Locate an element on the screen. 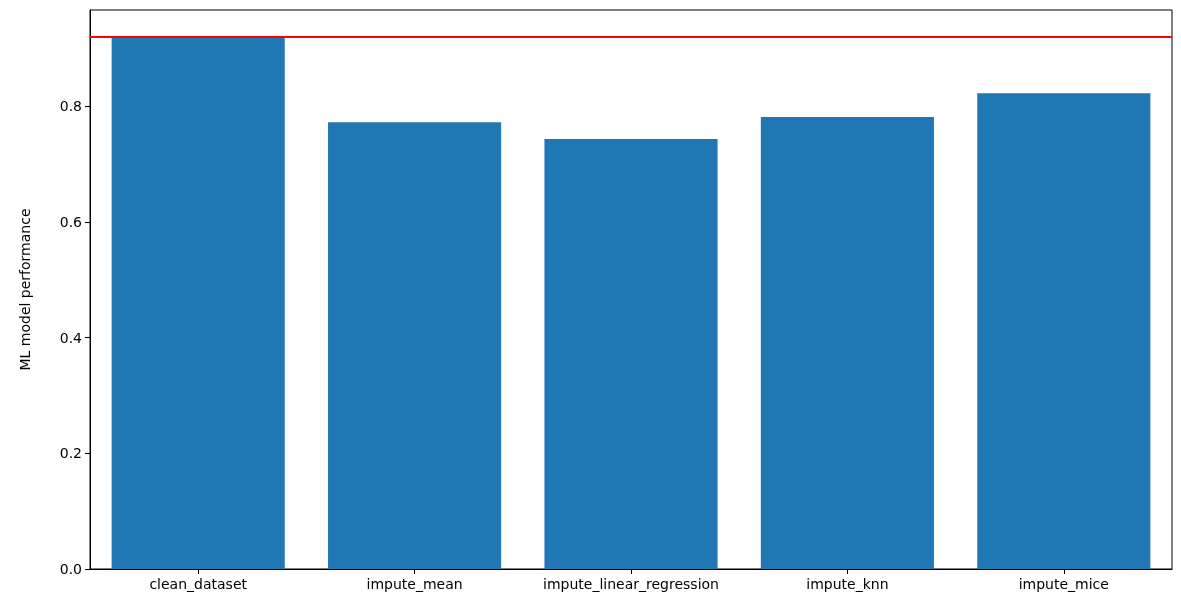 The width and height of the screenshot is (1181, 605). x-tick-label: impute_knn is located at coordinates (847, 584).